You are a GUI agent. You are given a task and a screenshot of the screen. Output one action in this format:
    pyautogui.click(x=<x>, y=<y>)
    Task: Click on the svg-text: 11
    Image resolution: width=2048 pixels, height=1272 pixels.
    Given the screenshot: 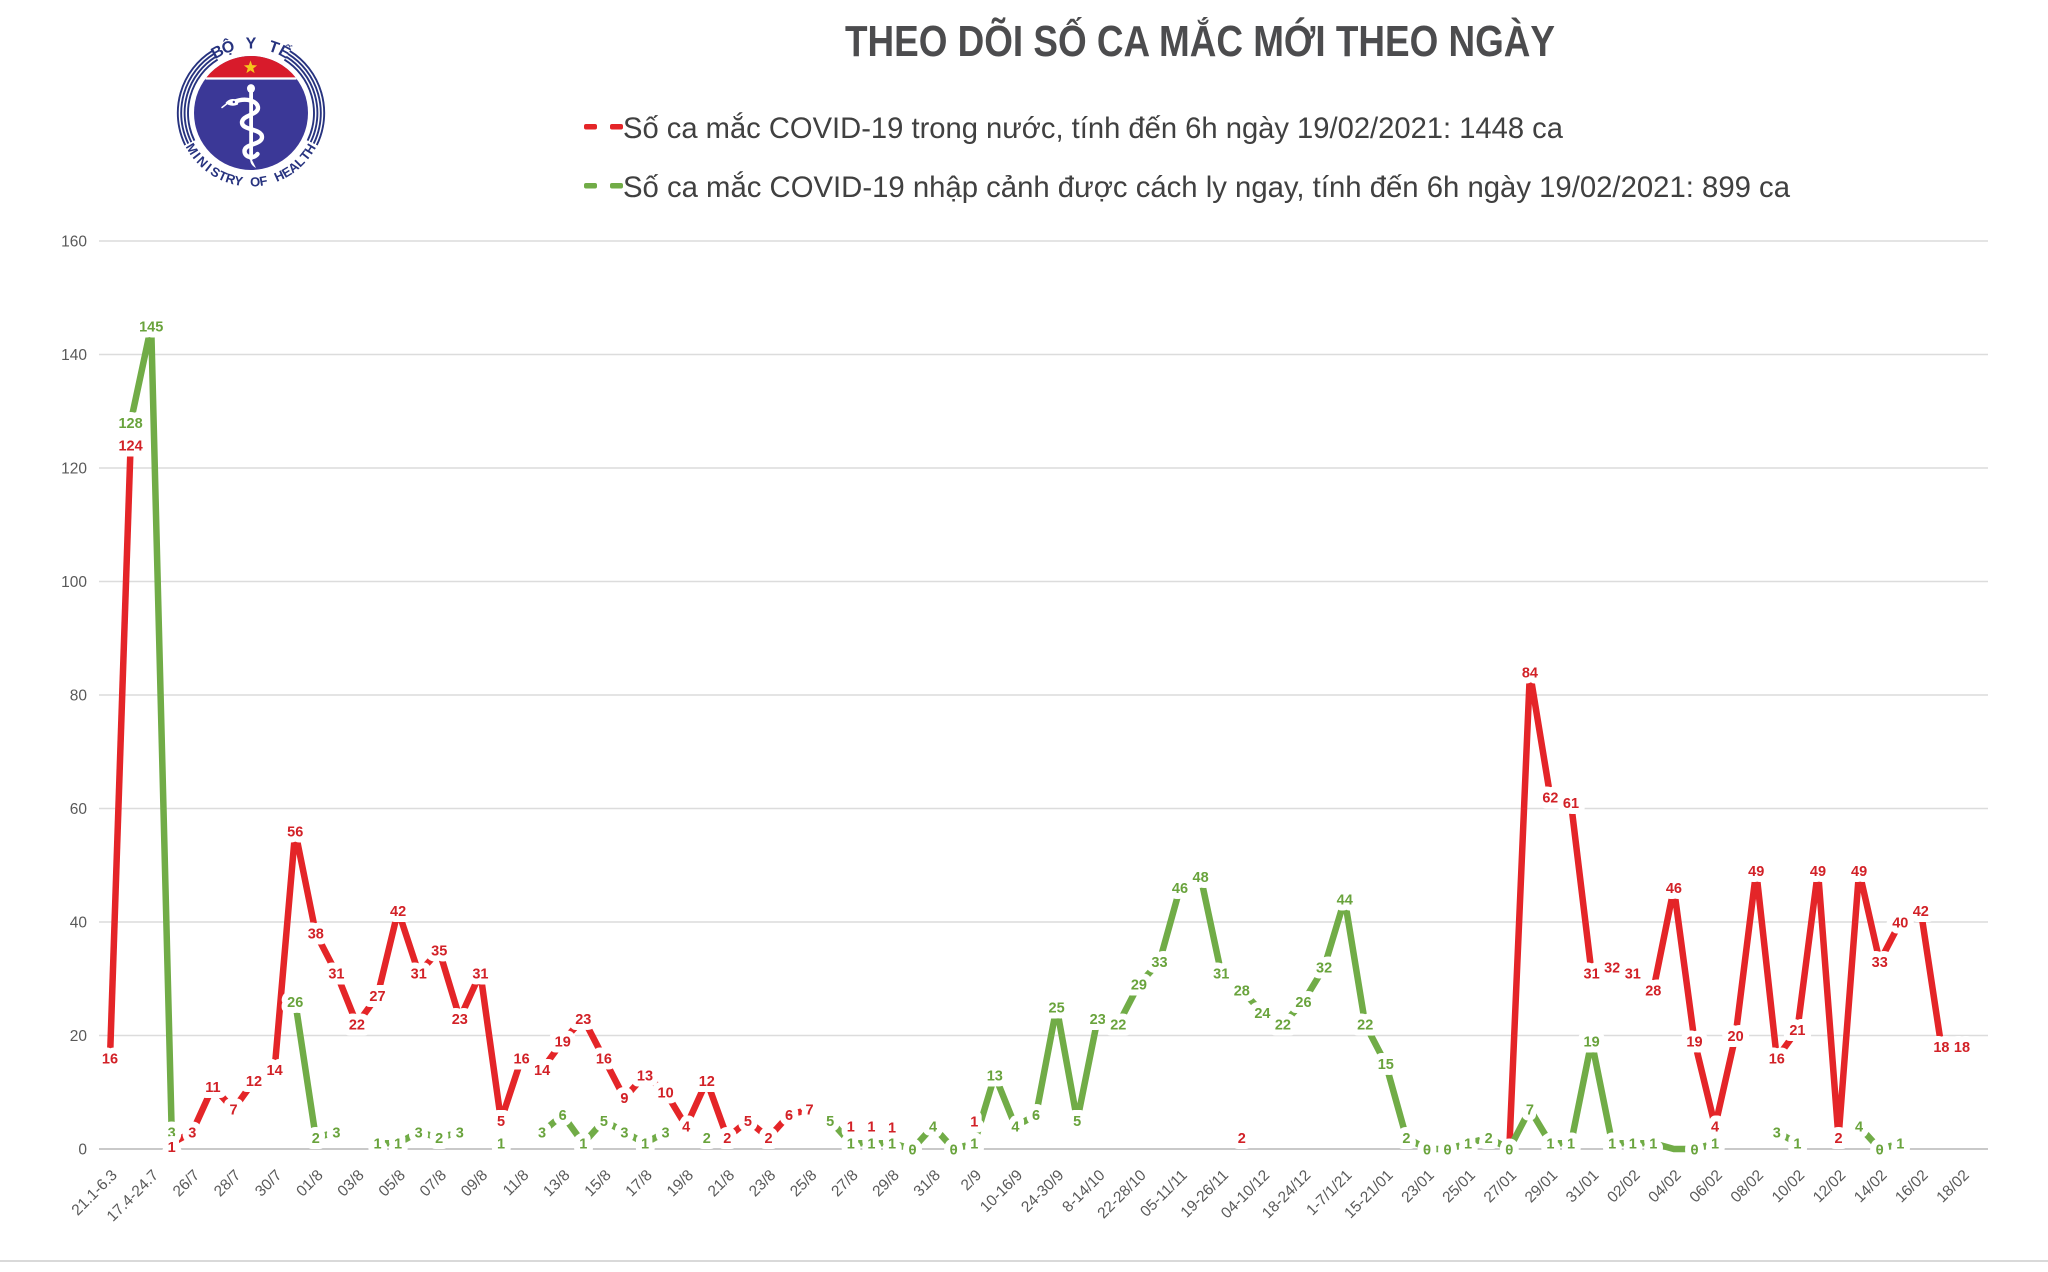 What is the action you would take?
    pyautogui.click(x=212, y=1088)
    